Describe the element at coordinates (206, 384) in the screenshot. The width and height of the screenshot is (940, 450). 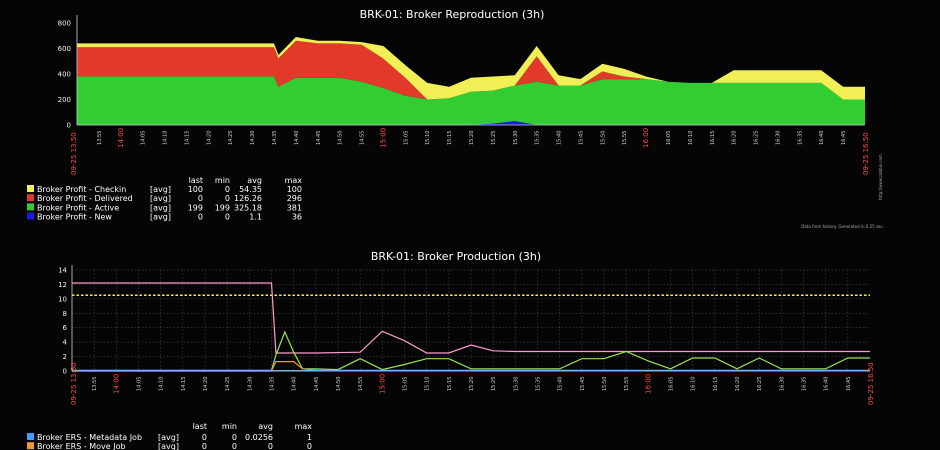
I see `chart2-x-tick-label: 14:20` at that location.